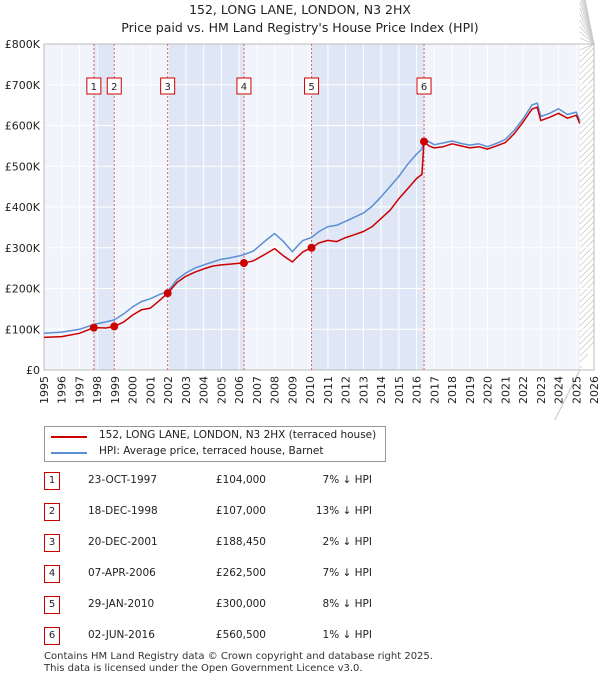 The image size is (600, 680). What do you see at coordinates (240, 604) in the screenshot?
I see `transaction-price: £300,000` at bounding box center [240, 604].